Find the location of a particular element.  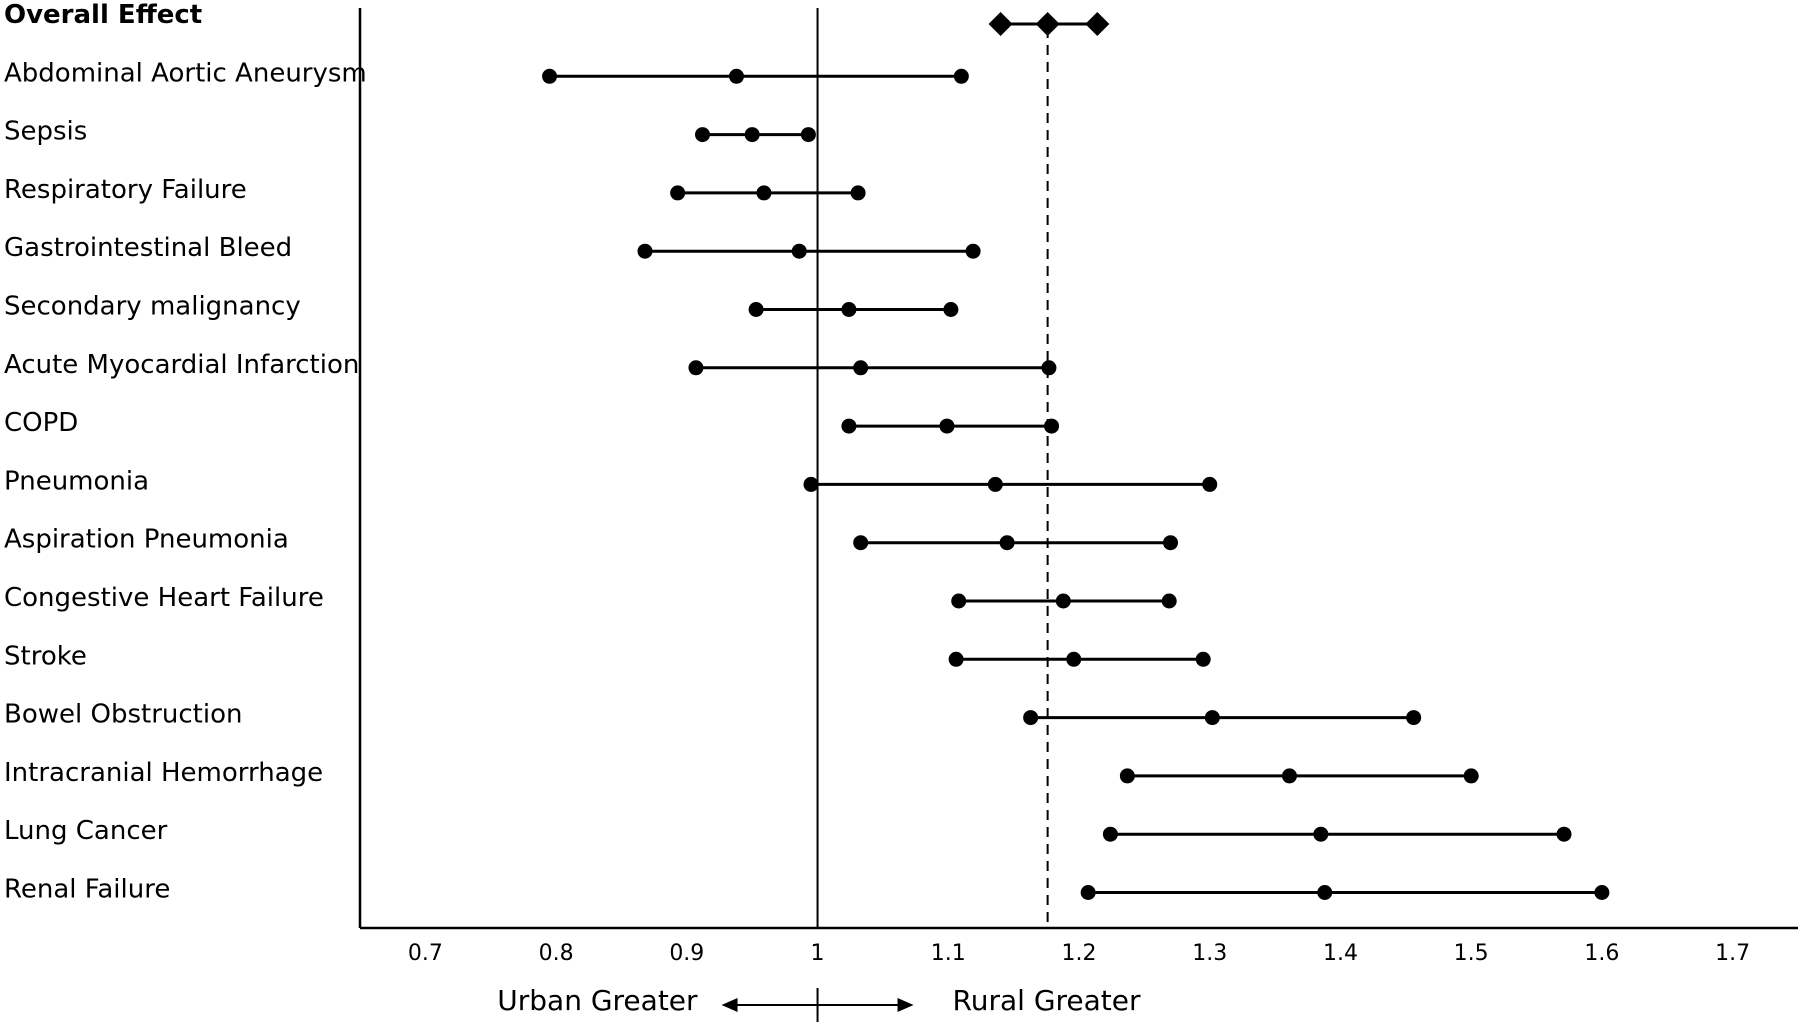

overall-effect-label: Overall Effect is located at coordinates (103, 15).